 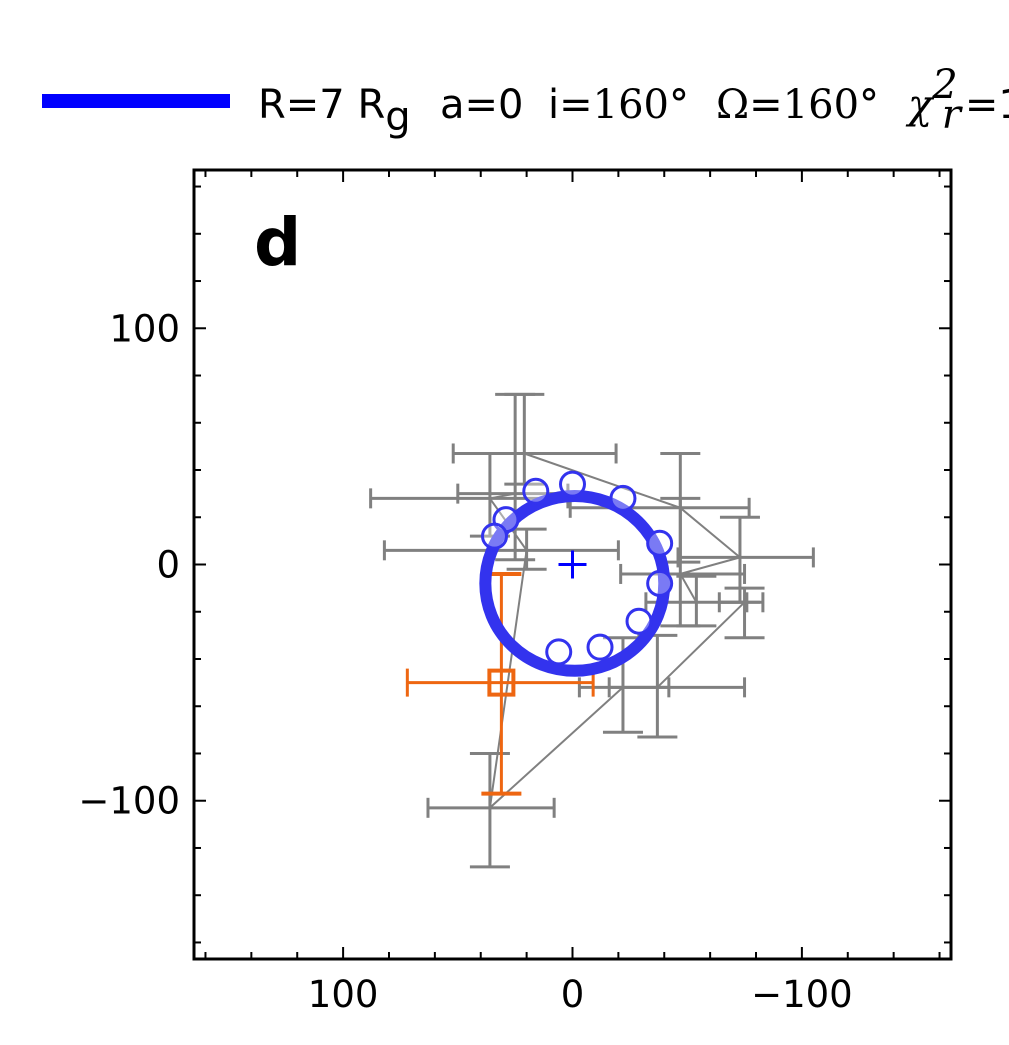 What do you see at coordinates (343, 994) in the screenshot?
I see `x-tick-label: 100` at bounding box center [343, 994].